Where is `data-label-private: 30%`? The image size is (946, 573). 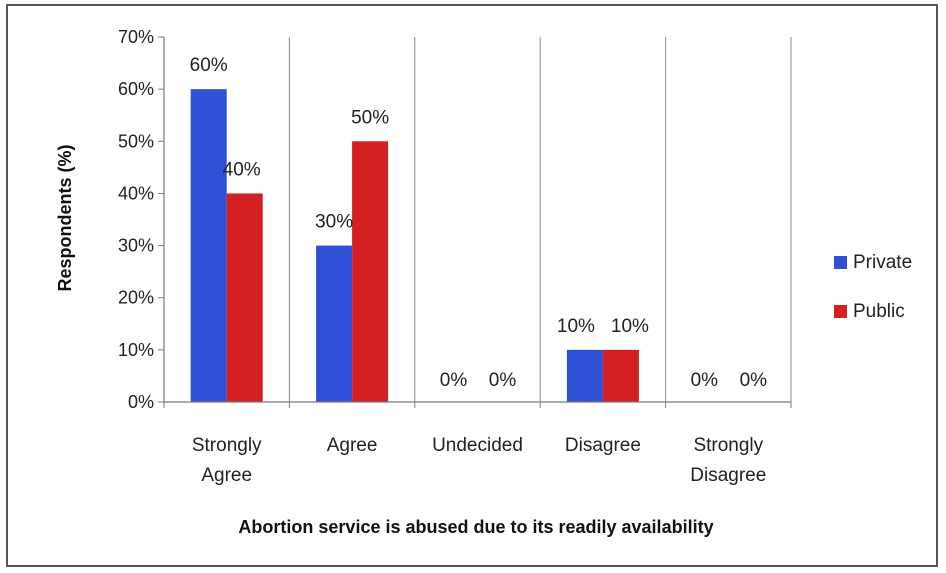 data-label-private: 30% is located at coordinates (334, 222).